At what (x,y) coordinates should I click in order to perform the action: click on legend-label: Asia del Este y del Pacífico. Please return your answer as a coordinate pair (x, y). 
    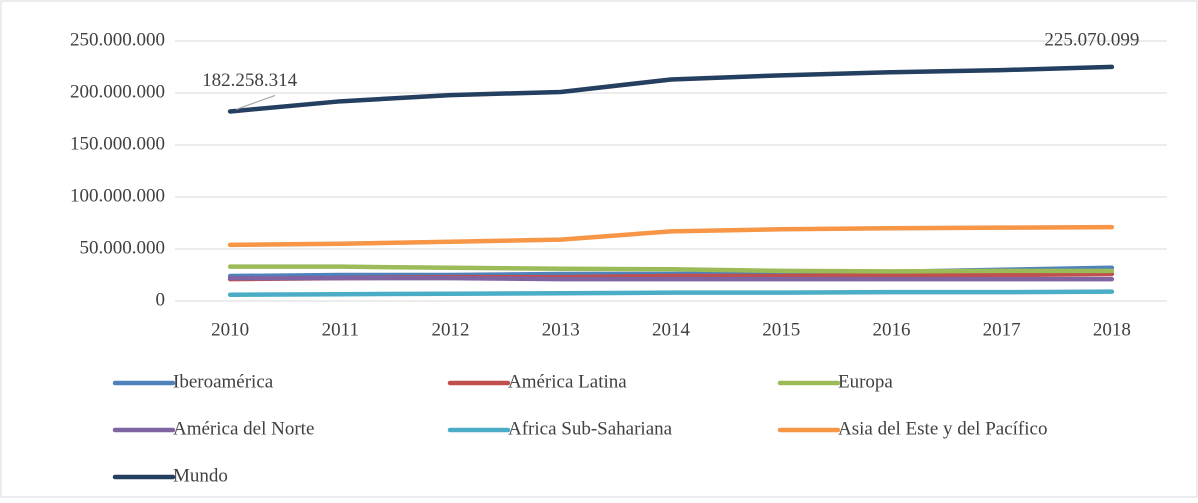
    Looking at the image, I should click on (942, 428).